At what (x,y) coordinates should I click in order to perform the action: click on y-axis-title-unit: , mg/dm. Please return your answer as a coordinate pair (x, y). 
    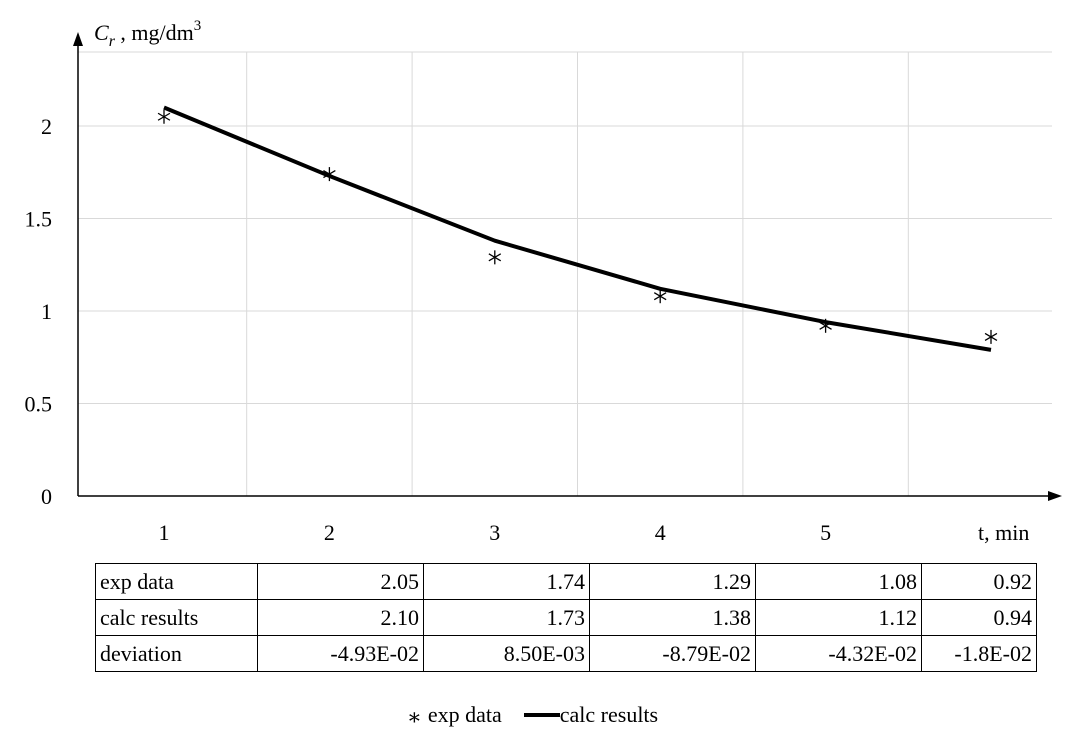
    Looking at the image, I should click on (154, 32).